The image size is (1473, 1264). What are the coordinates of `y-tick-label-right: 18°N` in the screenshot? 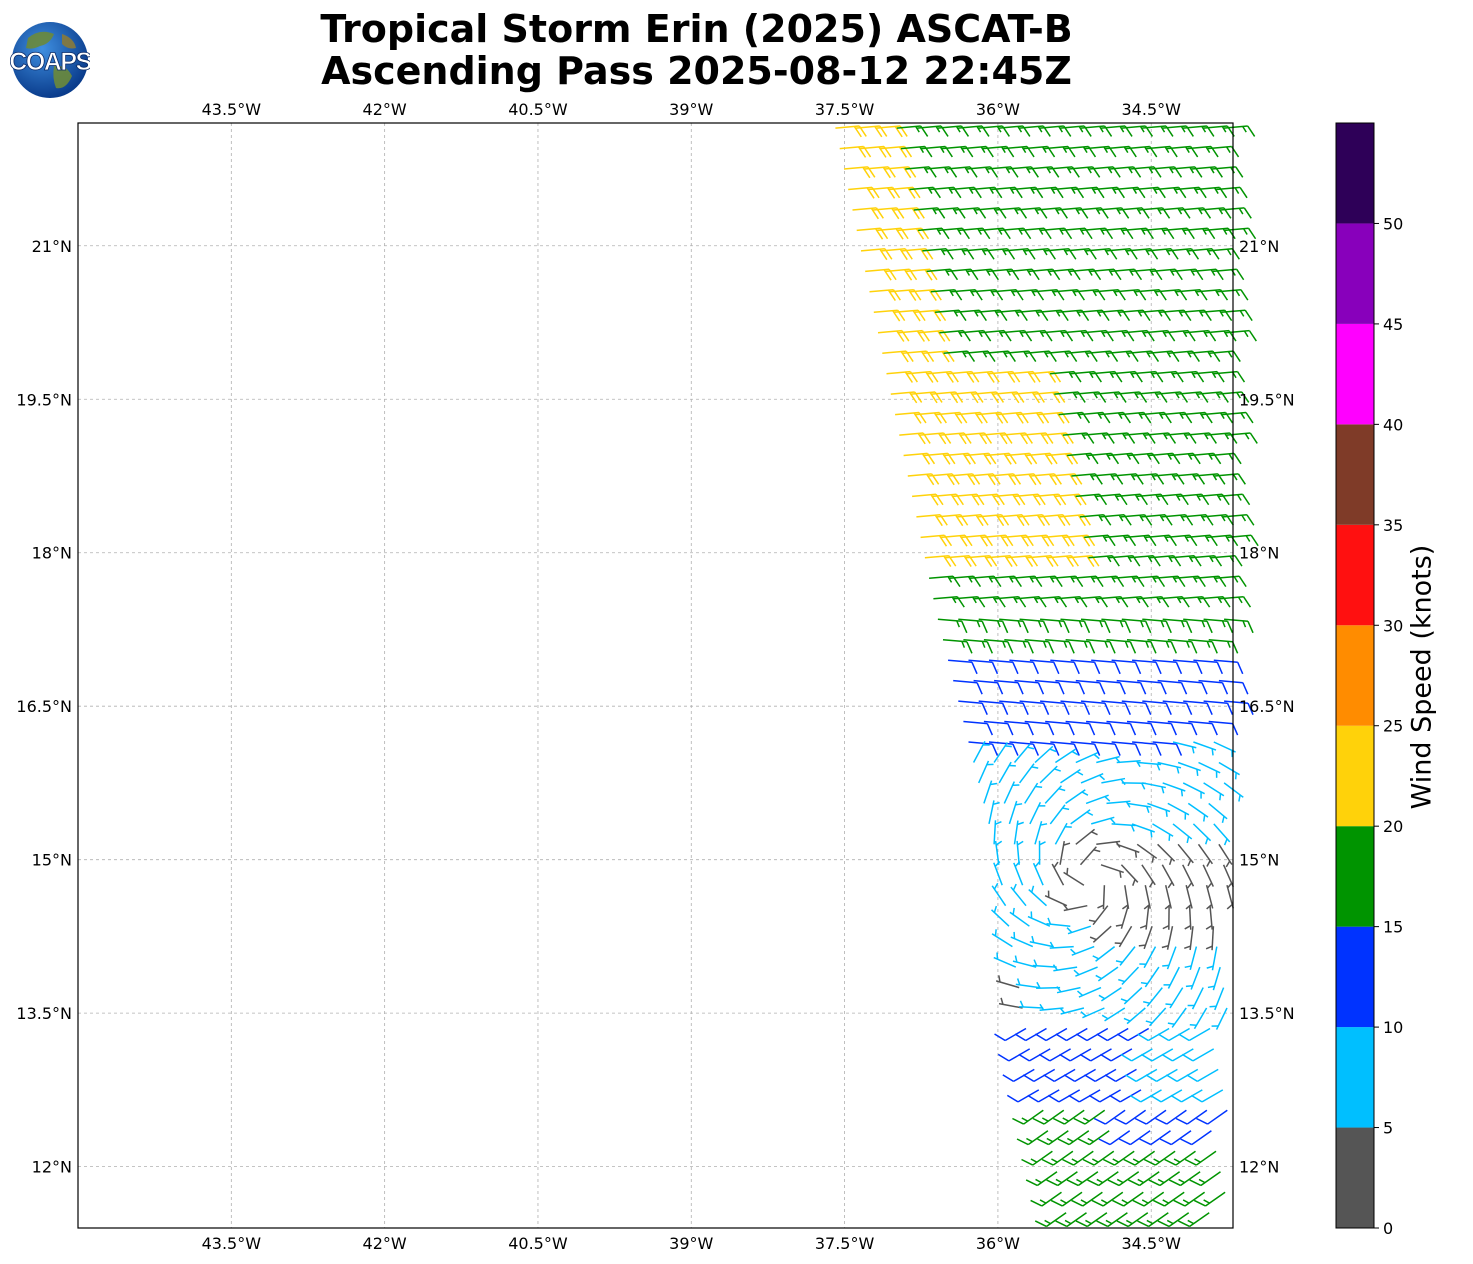 It's located at (1259, 553).